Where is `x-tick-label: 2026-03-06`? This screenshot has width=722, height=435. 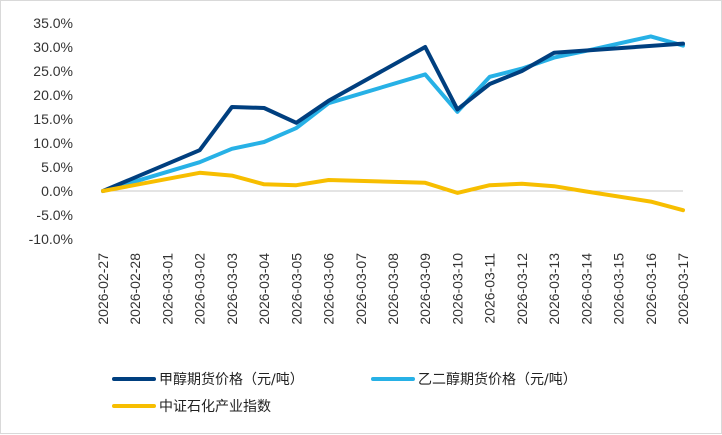
x-tick-label: 2026-03-06 is located at coordinates (329, 289).